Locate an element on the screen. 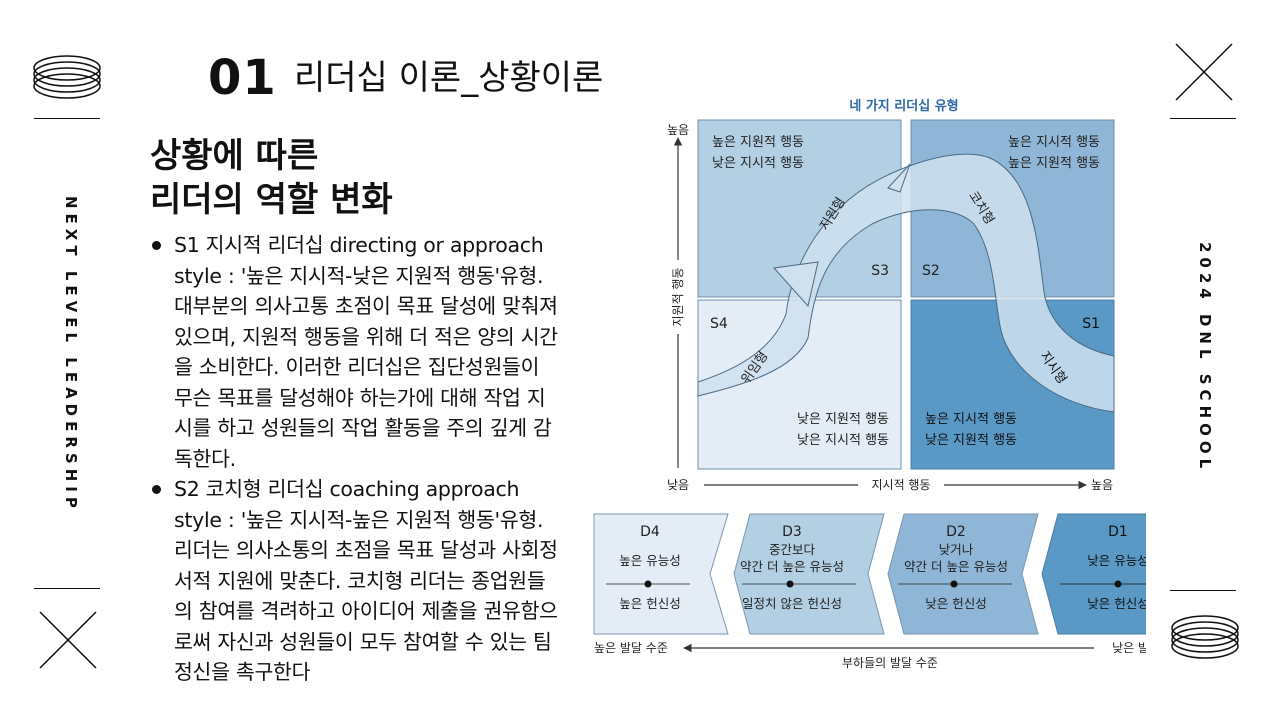 This screenshot has width=1280, height=720. development-right-end: 낮은 발달 수준 is located at coordinates (1129, 648).